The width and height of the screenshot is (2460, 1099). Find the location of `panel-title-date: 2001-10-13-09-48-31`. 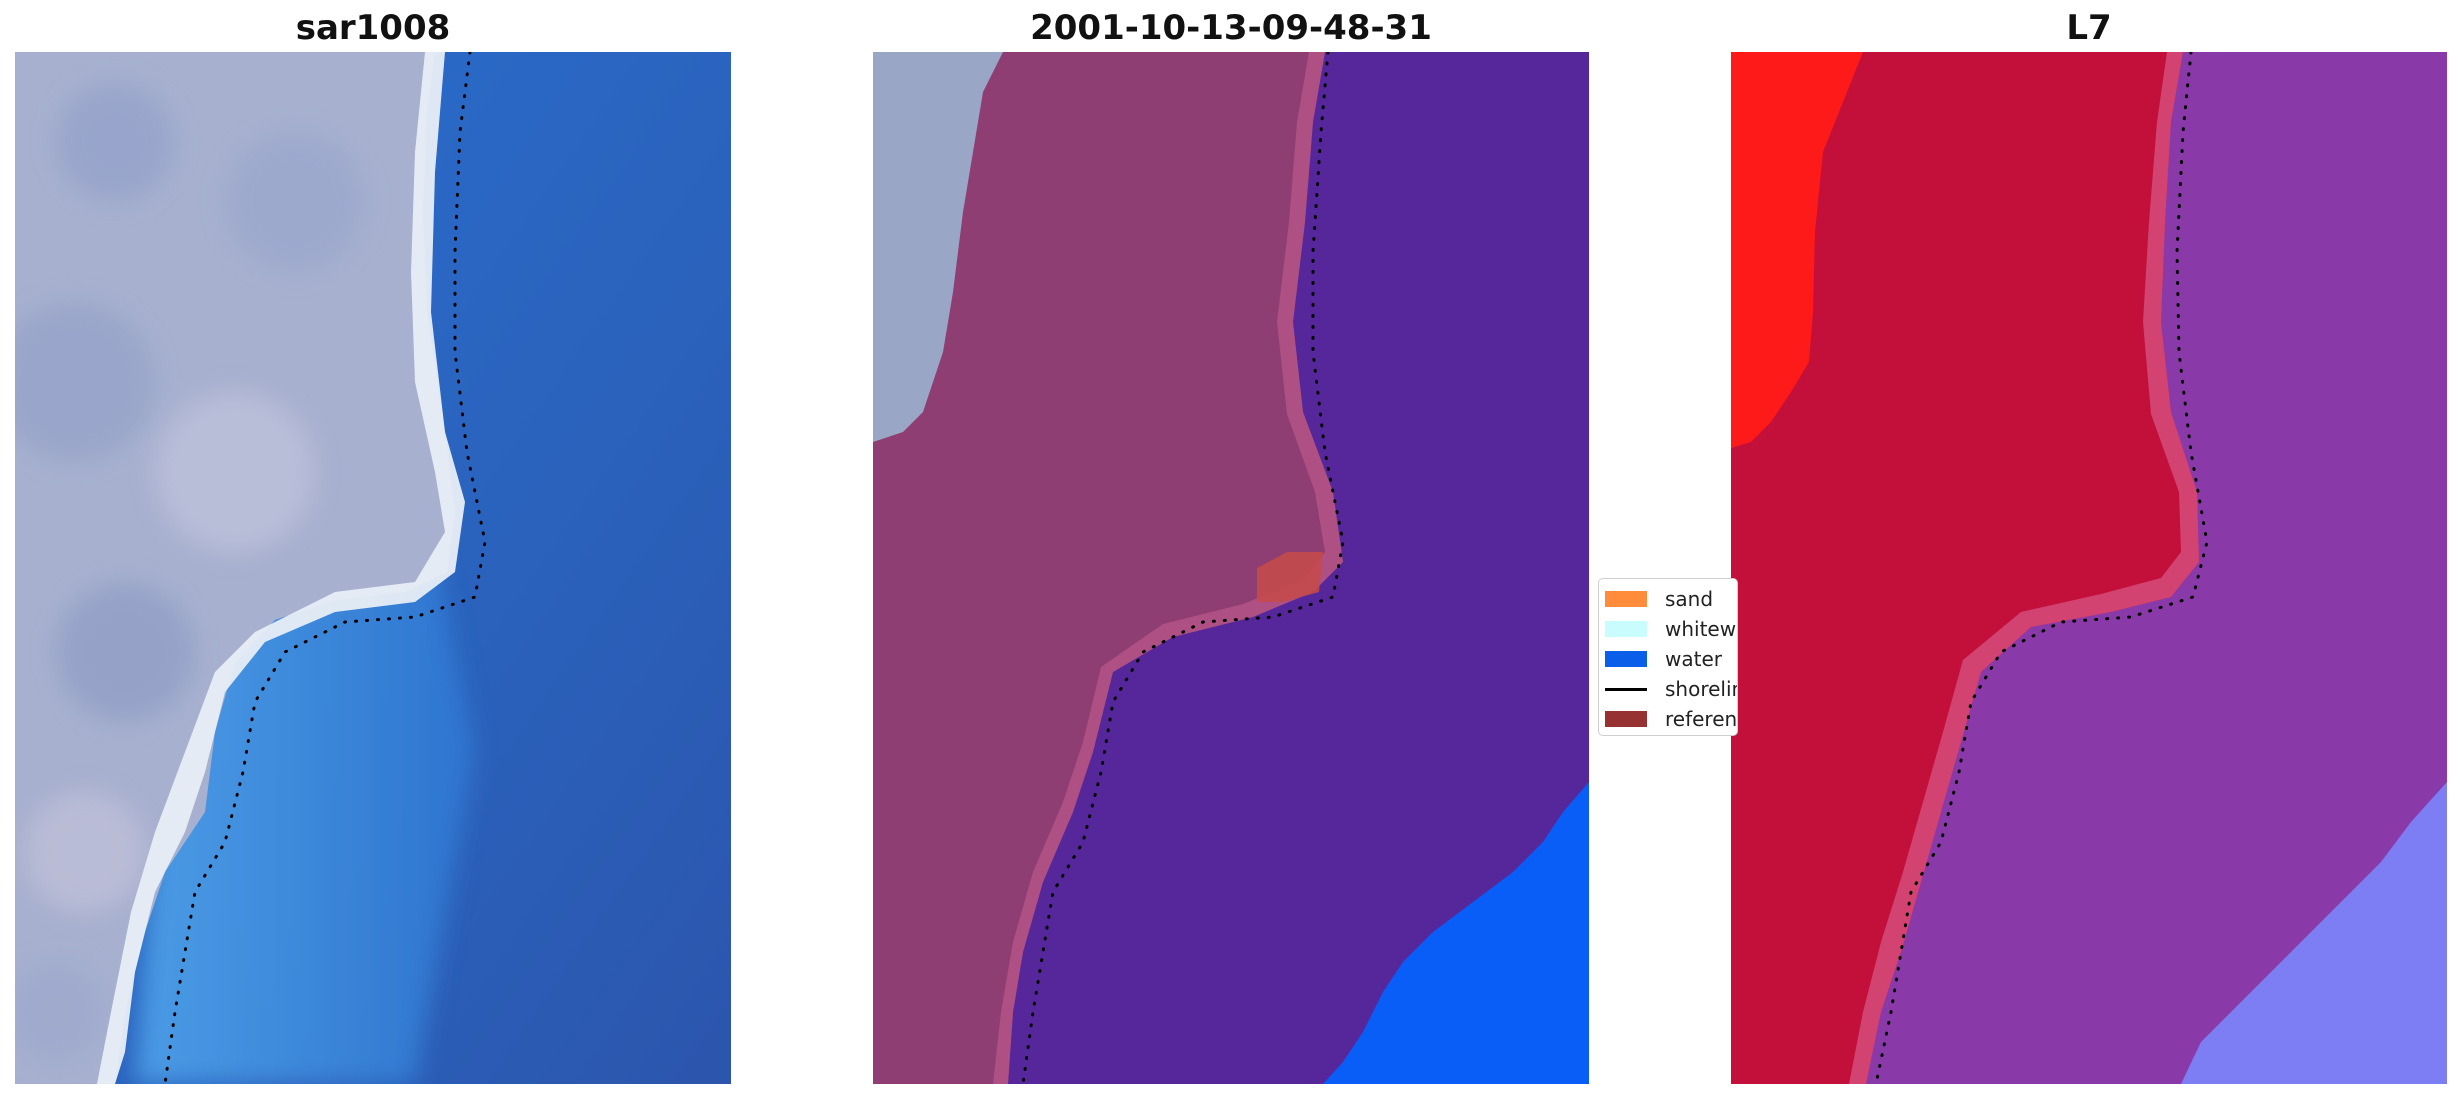

panel-title-date: 2001-10-13-09-48-31 is located at coordinates (1231, 28).